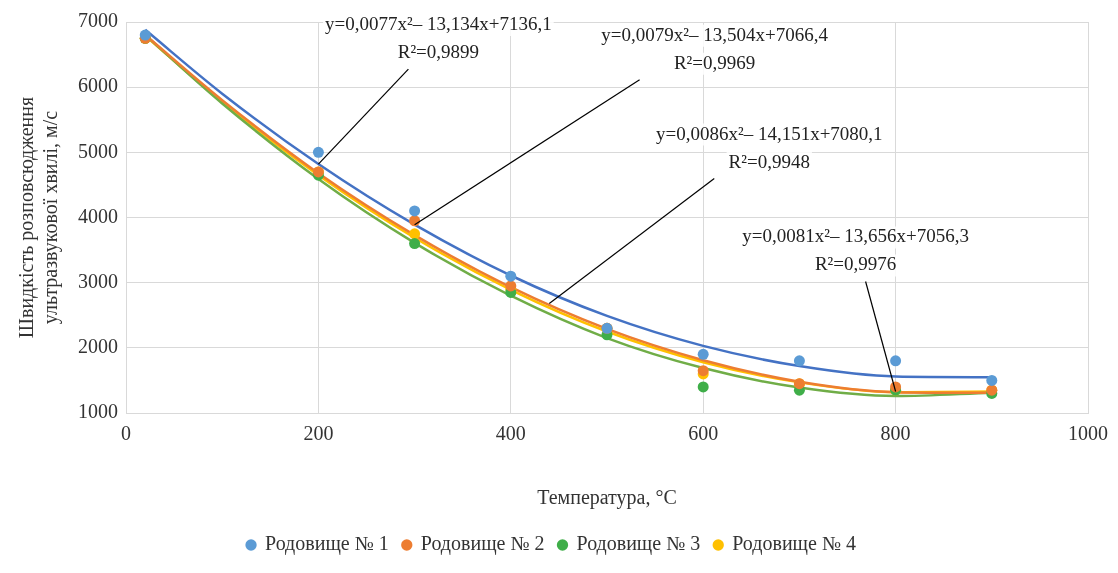 The height and width of the screenshot is (573, 1118). I want to click on legend-label: Родовище № 1, so click(327, 544).